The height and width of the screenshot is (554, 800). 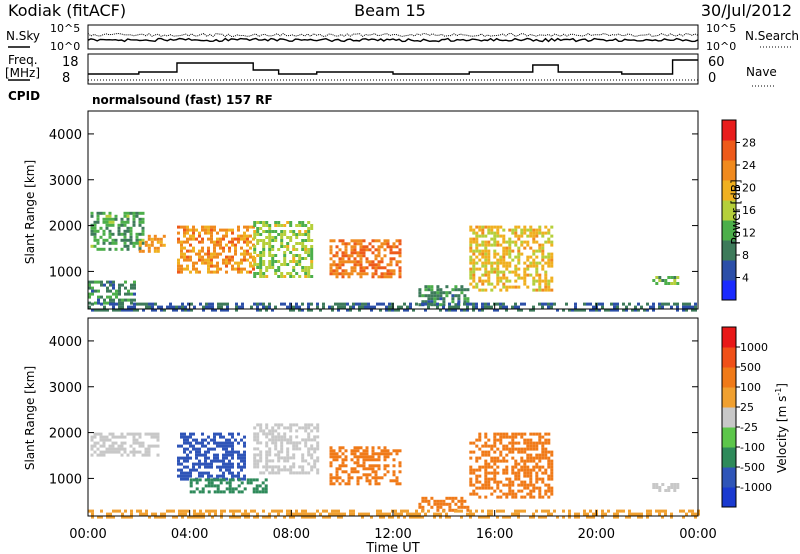 I want to click on y-tick-label: 3000, so click(x=65, y=181).